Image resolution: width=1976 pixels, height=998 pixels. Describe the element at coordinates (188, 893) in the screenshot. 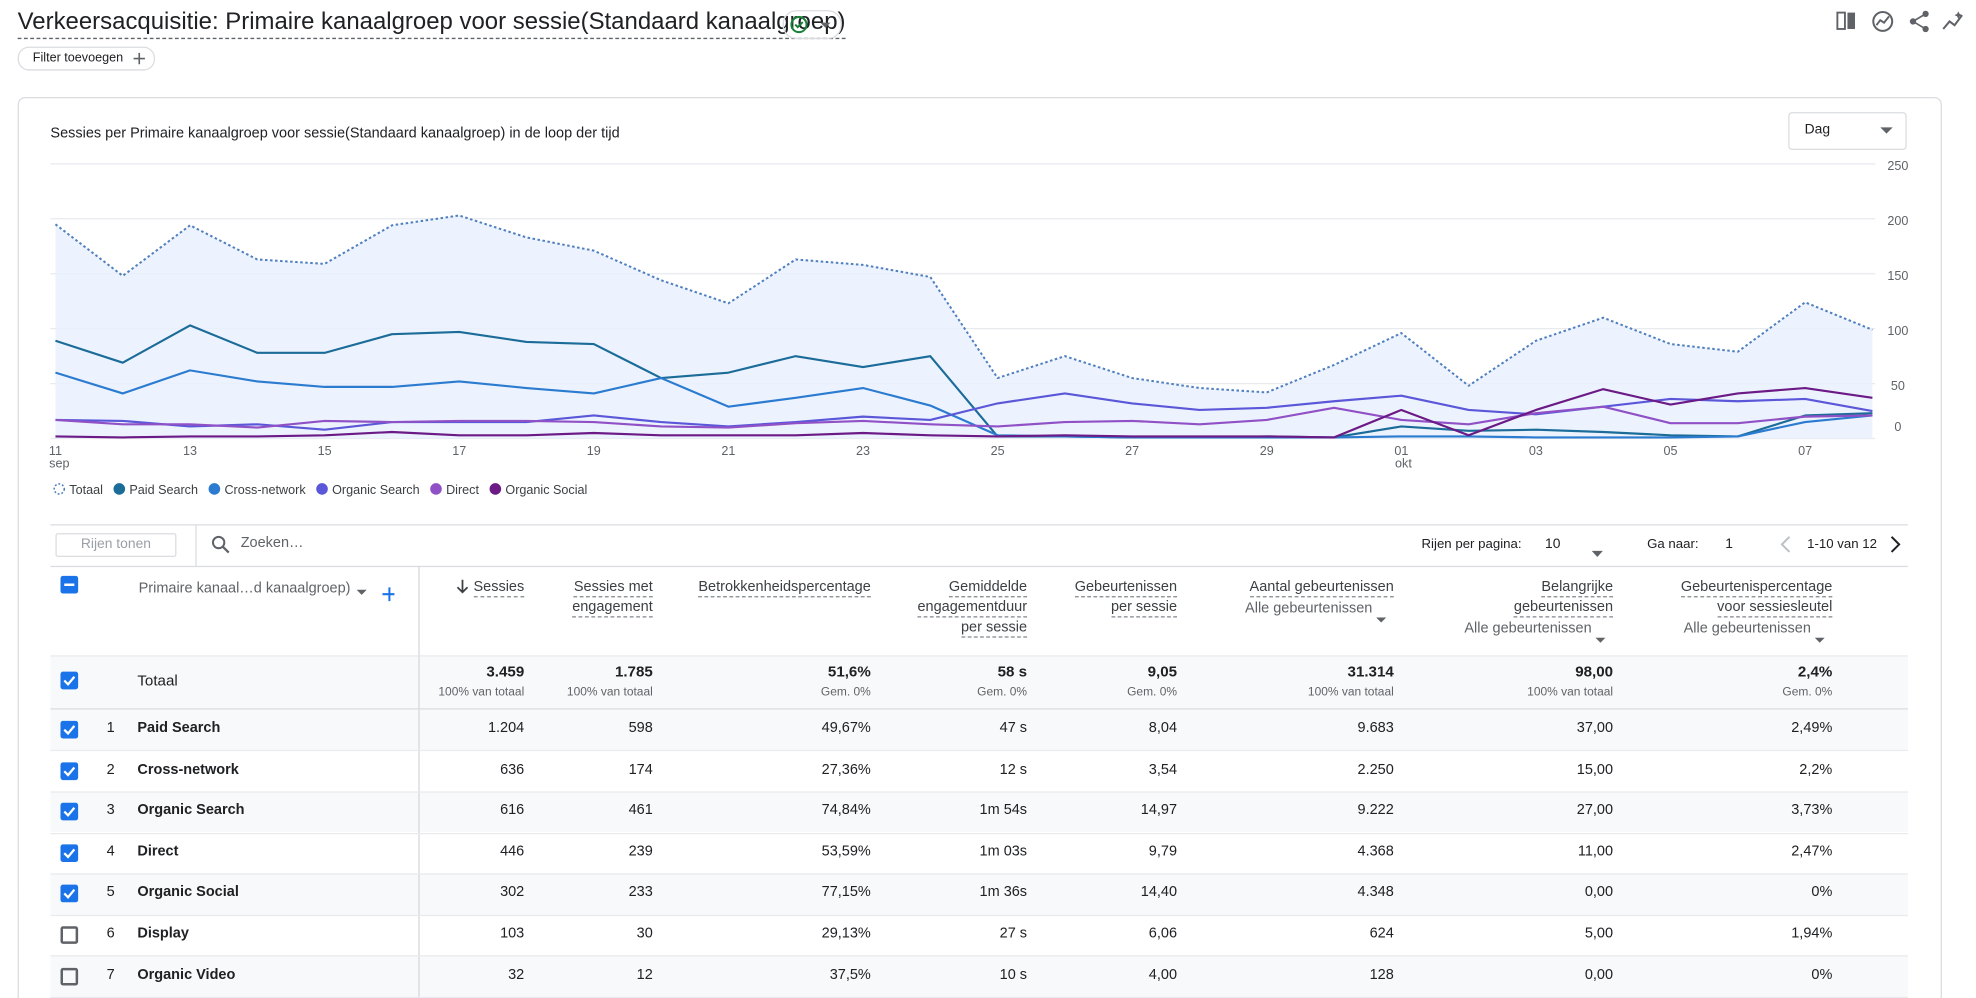

I see `row-name: Organic Social` at that location.